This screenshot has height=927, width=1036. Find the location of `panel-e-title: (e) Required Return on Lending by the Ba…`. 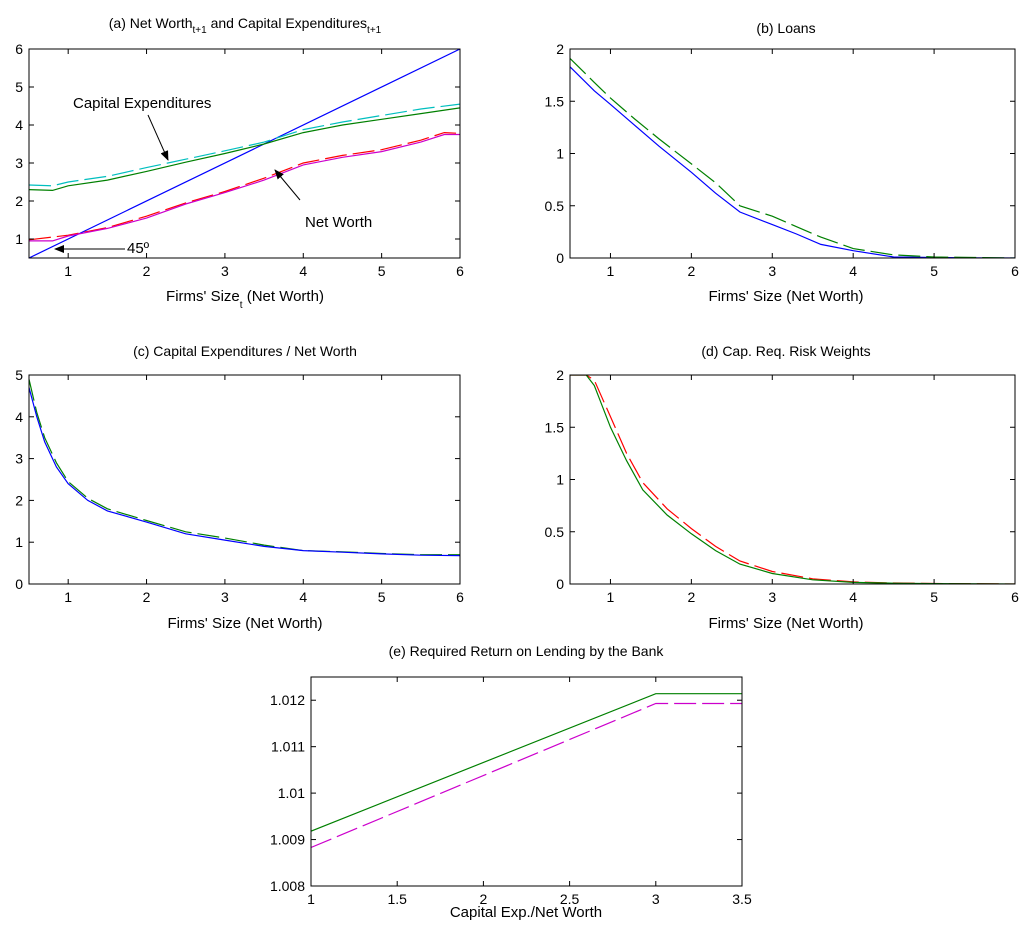

panel-e-title: (e) Required Return on Lending by the Ba… is located at coordinates (527, 651).